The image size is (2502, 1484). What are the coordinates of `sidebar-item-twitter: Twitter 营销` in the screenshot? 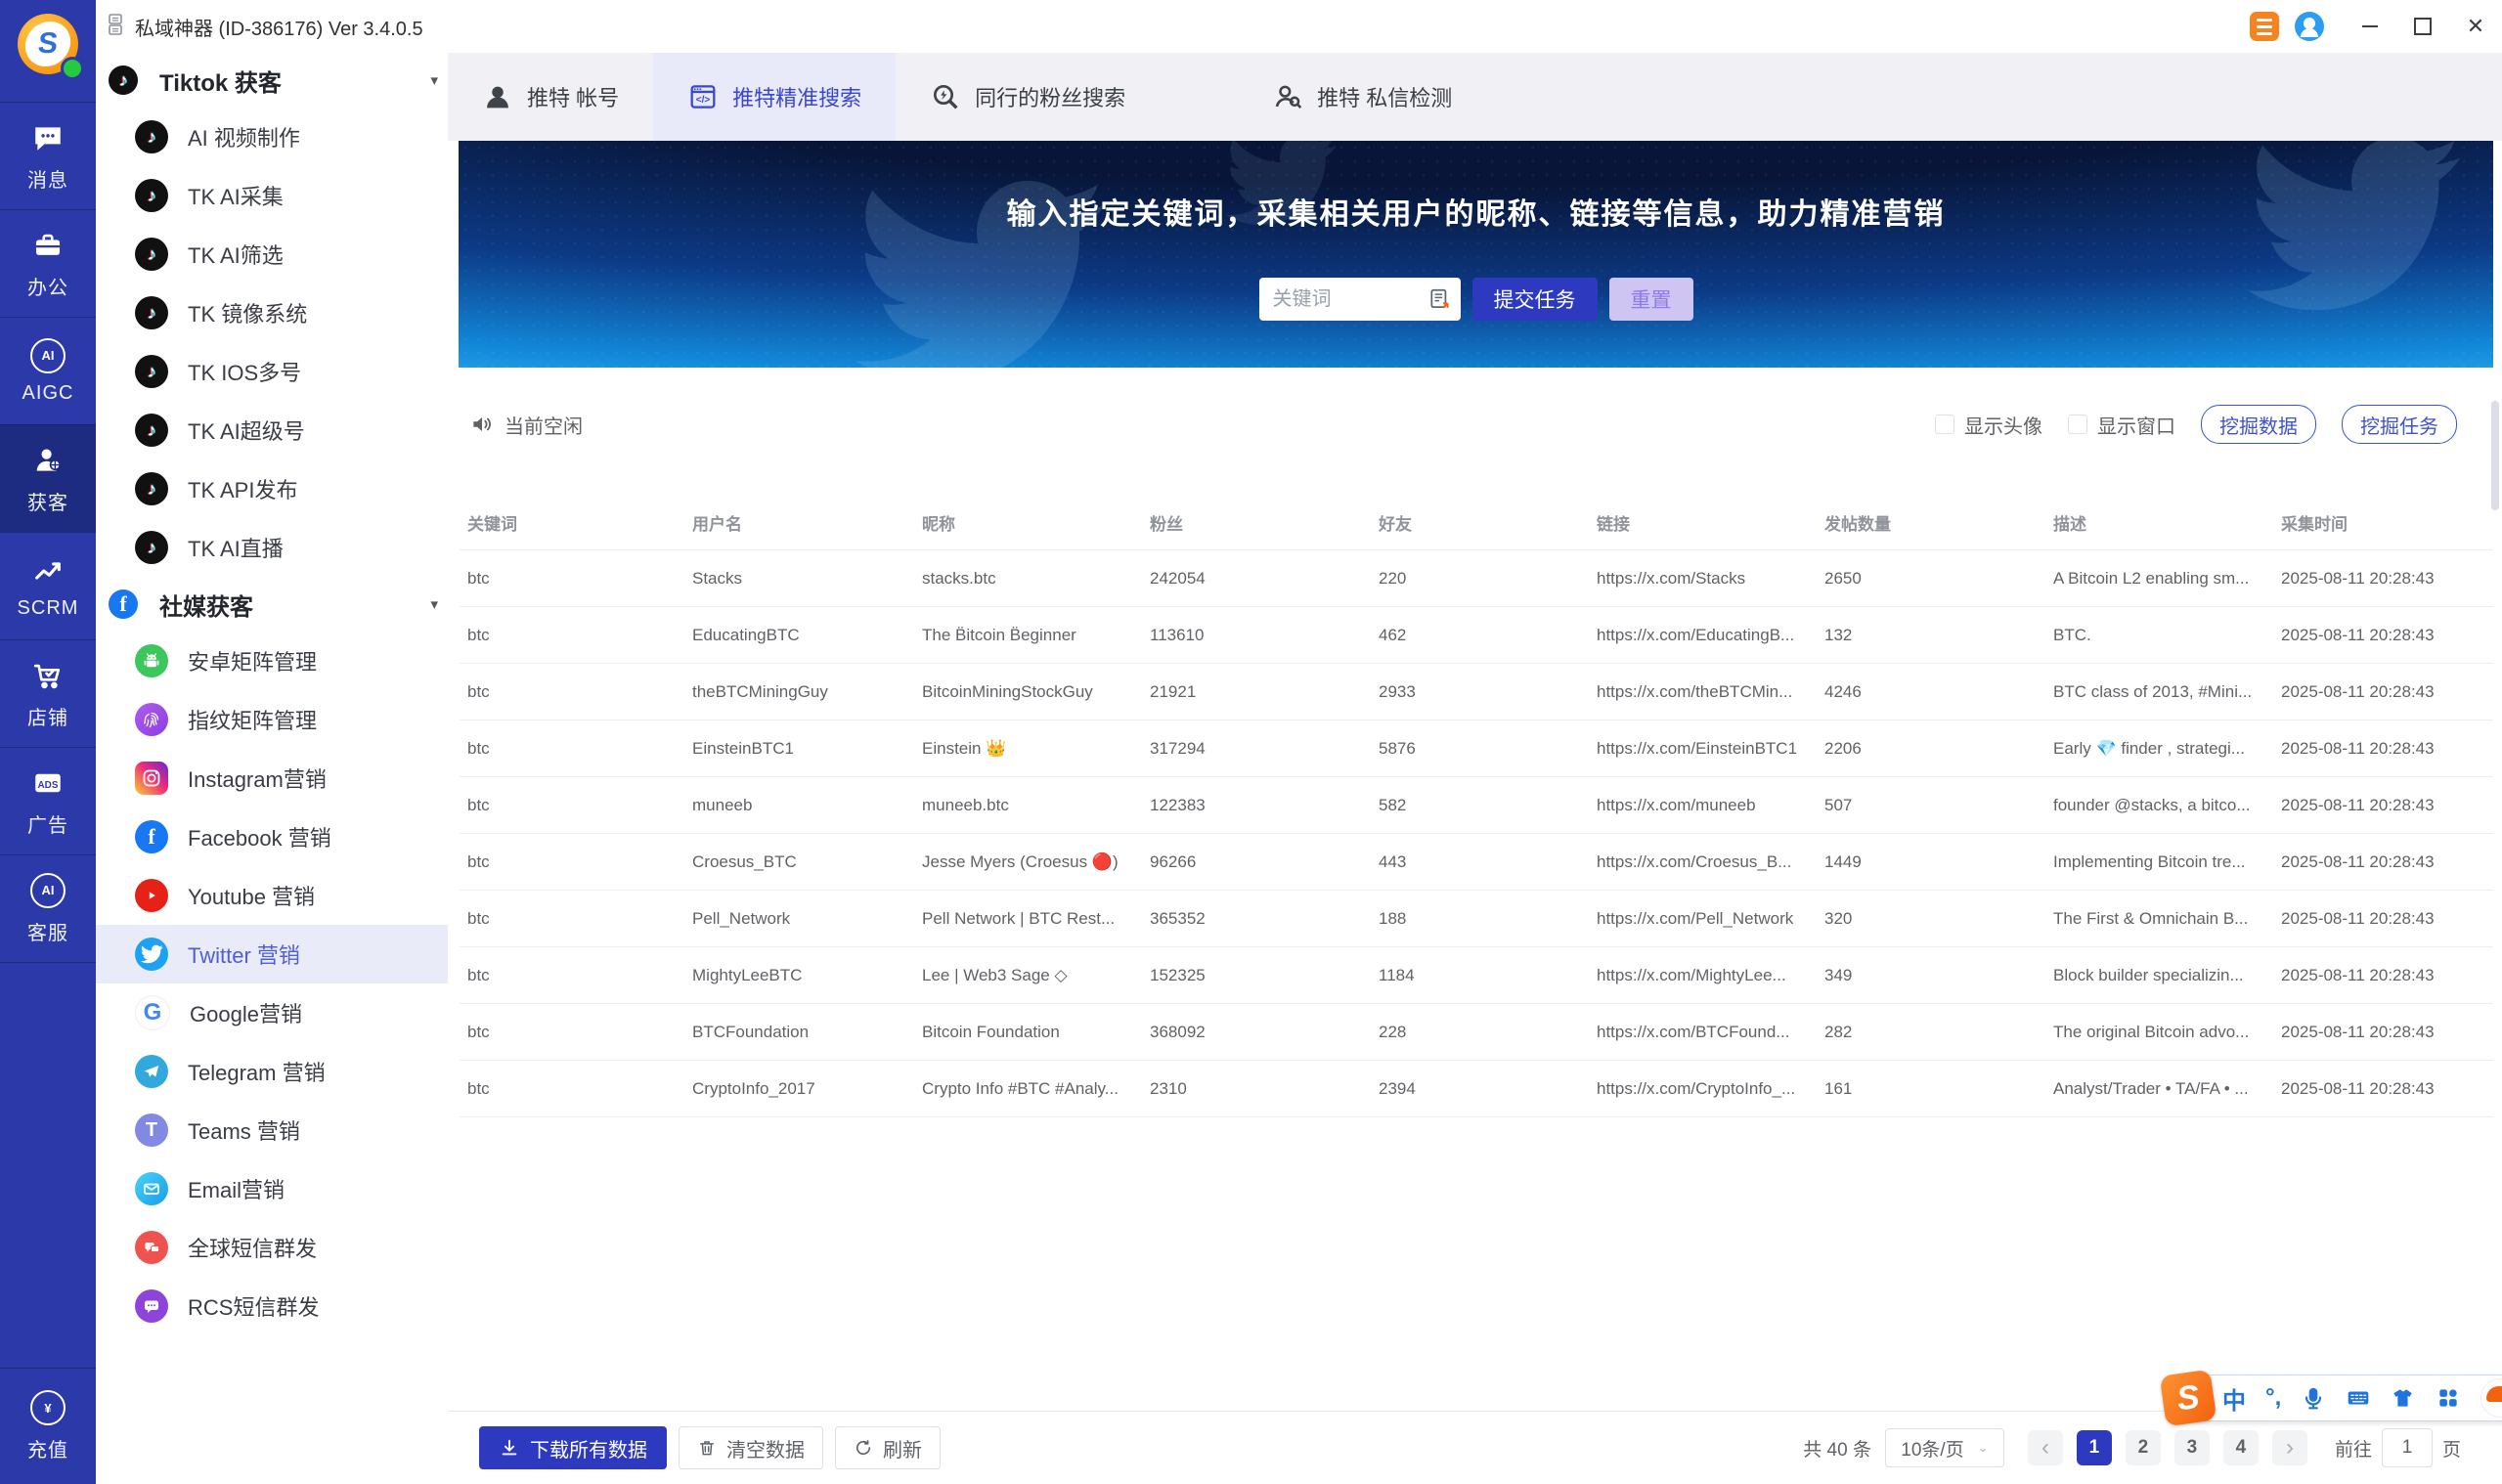 It's located at (272, 954).